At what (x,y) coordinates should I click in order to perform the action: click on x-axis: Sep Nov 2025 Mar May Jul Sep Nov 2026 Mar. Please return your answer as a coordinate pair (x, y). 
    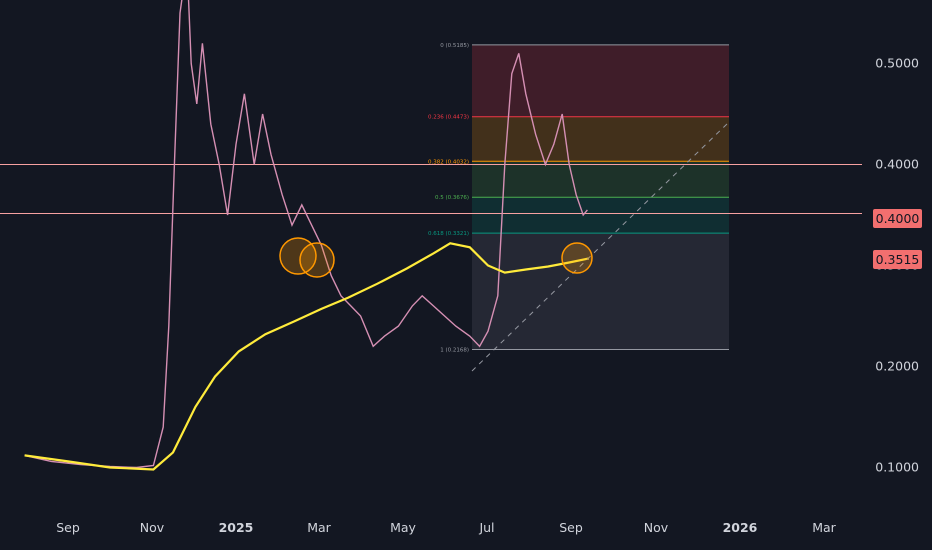
    Looking at the image, I should click on (446, 527).